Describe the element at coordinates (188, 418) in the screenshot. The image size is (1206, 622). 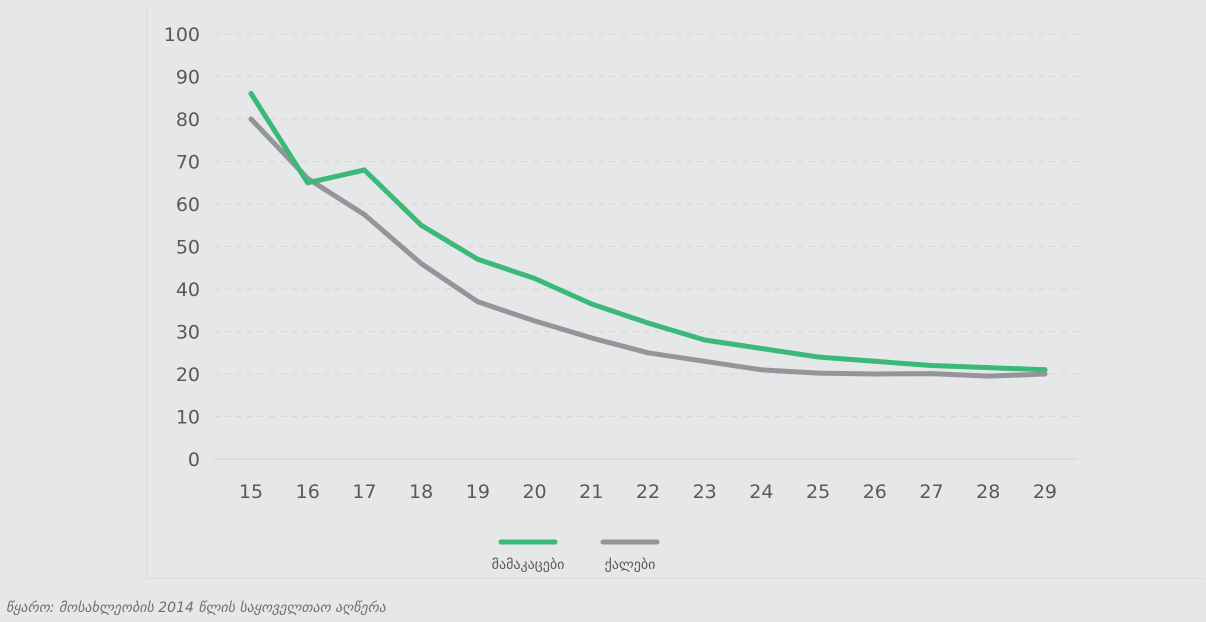
I see `y-tick-label: 10` at that location.